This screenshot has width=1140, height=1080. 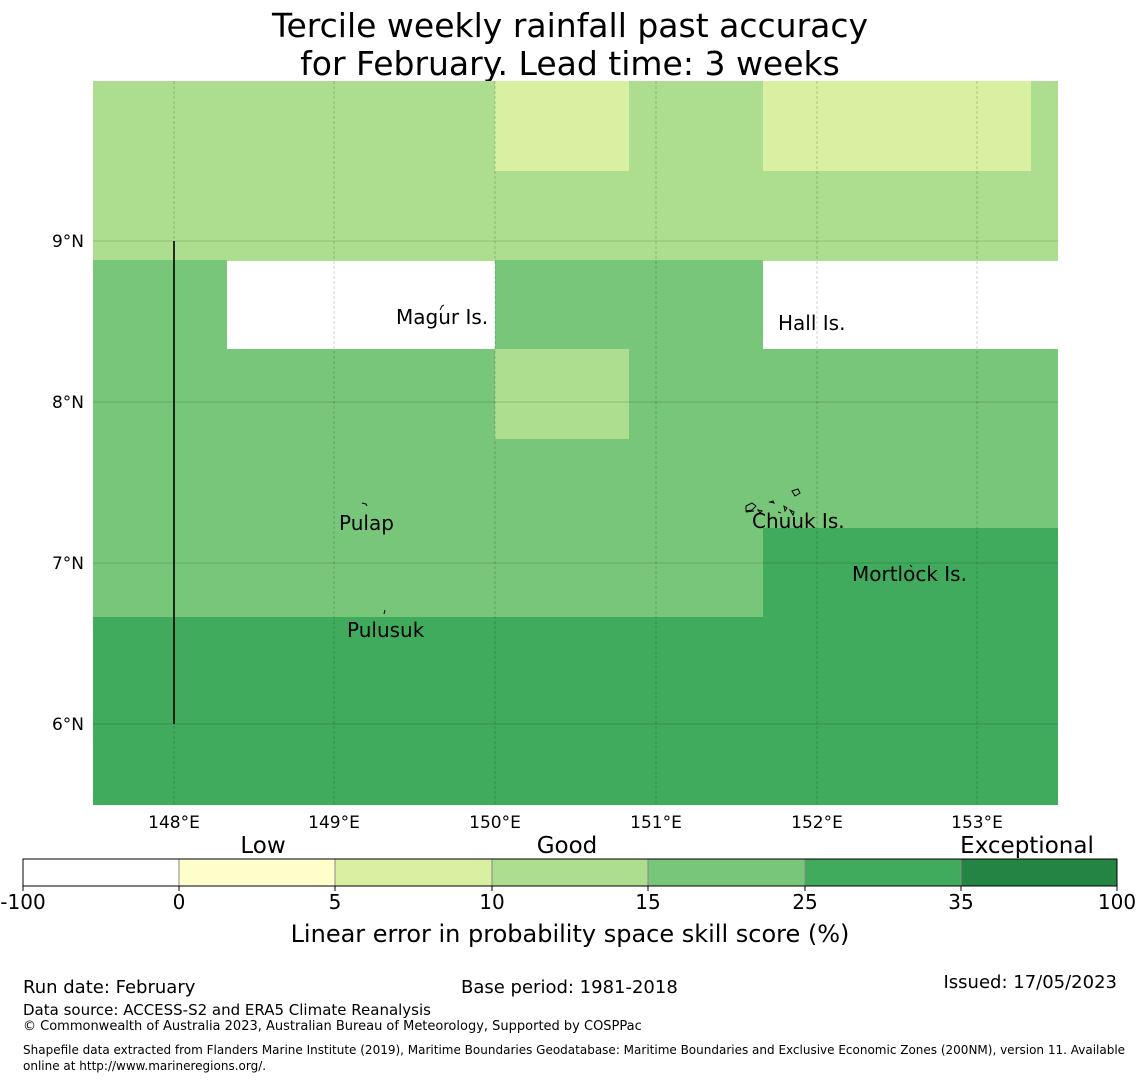 What do you see at coordinates (1117, 902) in the screenshot?
I see `tick-label: 100` at bounding box center [1117, 902].